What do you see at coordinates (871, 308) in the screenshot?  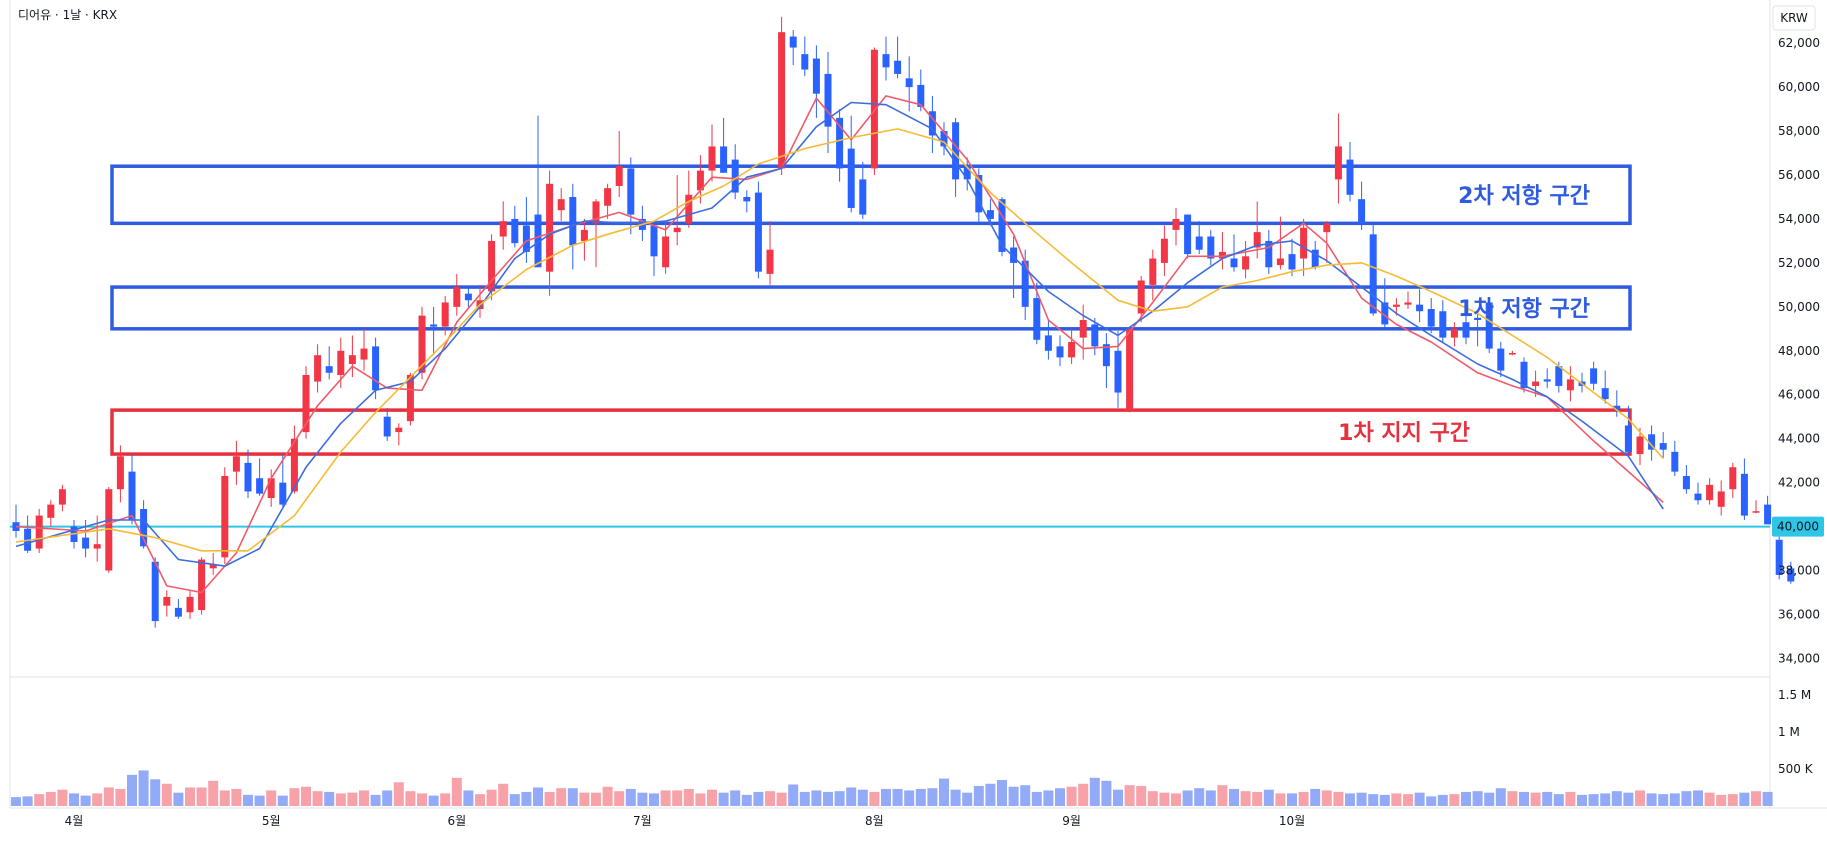 I see `zone-box` at bounding box center [871, 308].